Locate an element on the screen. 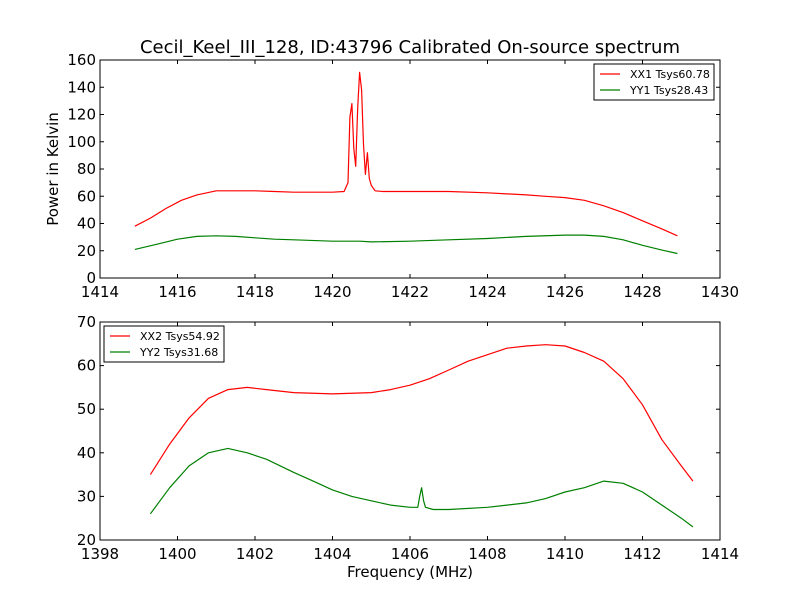  top-legend: XX1 Tsys60.78 YY1 Tsys28.43 is located at coordinates (654, 82).